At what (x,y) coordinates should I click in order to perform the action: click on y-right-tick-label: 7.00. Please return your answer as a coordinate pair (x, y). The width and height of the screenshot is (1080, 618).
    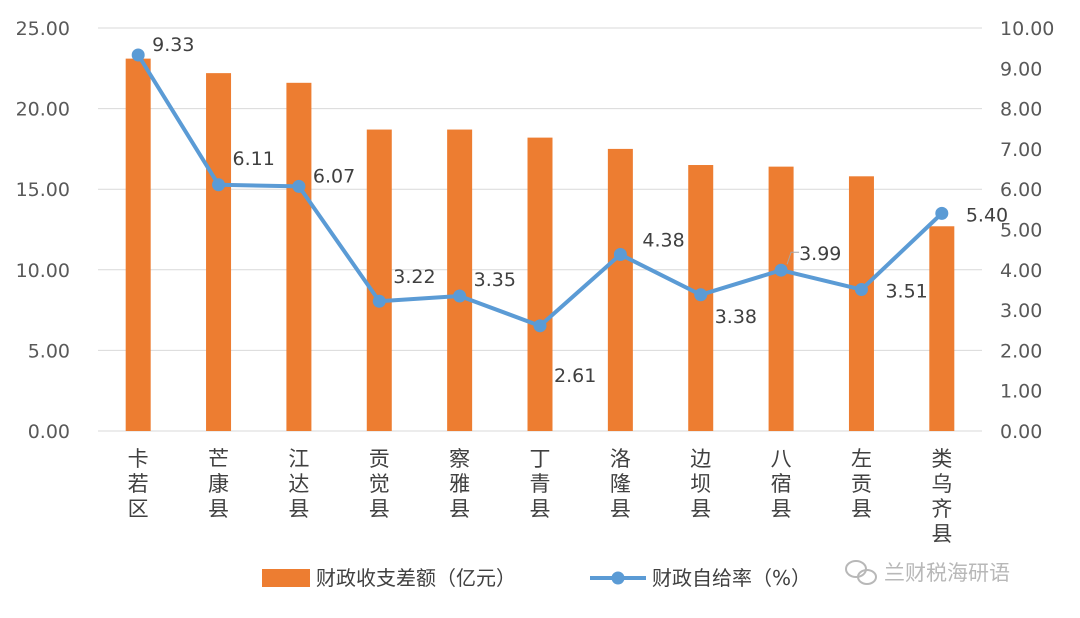
    Looking at the image, I should click on (1021, 150).